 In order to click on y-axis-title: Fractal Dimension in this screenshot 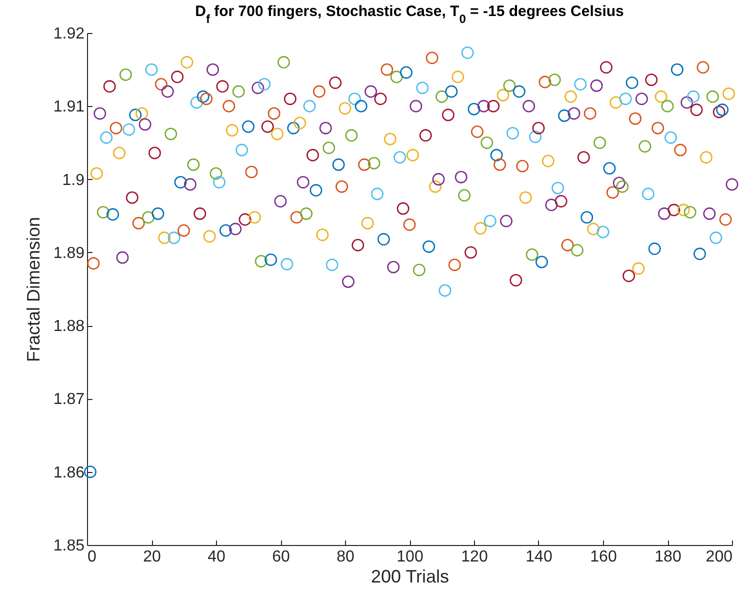, I will do `click(33, 289)`.